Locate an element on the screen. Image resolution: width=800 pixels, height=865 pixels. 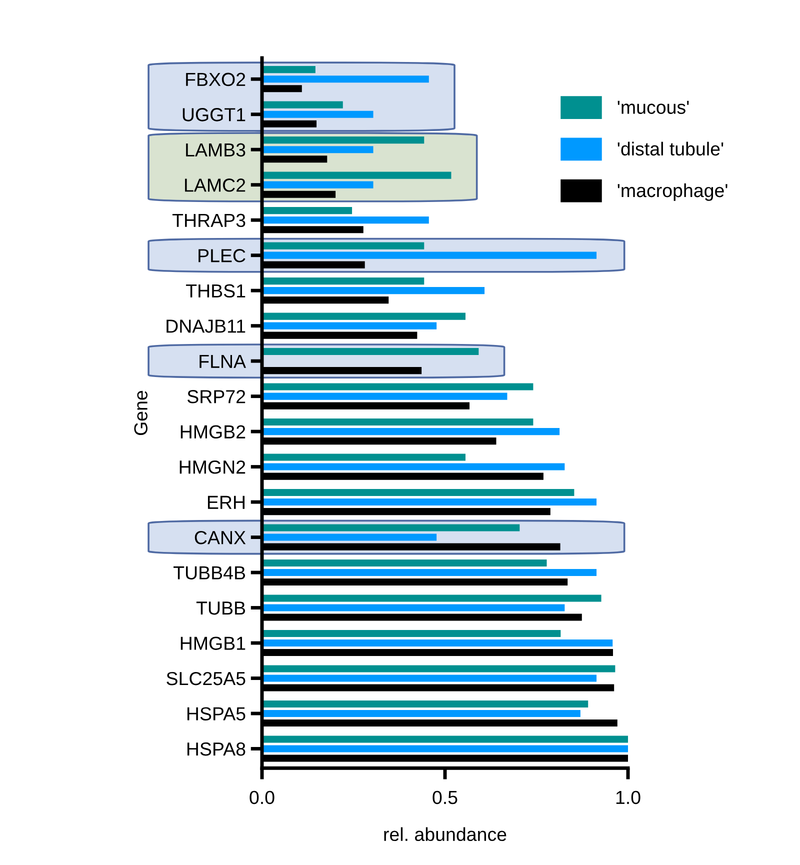
y-tick-label: HMGB1 is located at coordinates (213, 643).